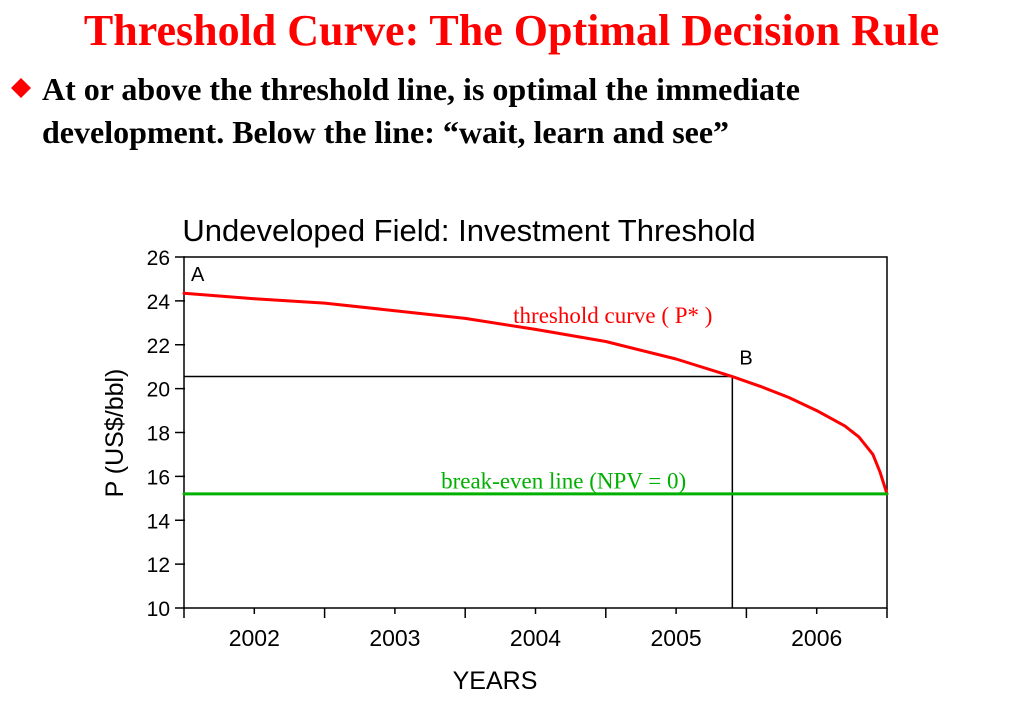 The image size is (1023, 705). Describe the element at coordinates (158, 477) in the screenshot. I see `y-tick-label: 16` at that location.